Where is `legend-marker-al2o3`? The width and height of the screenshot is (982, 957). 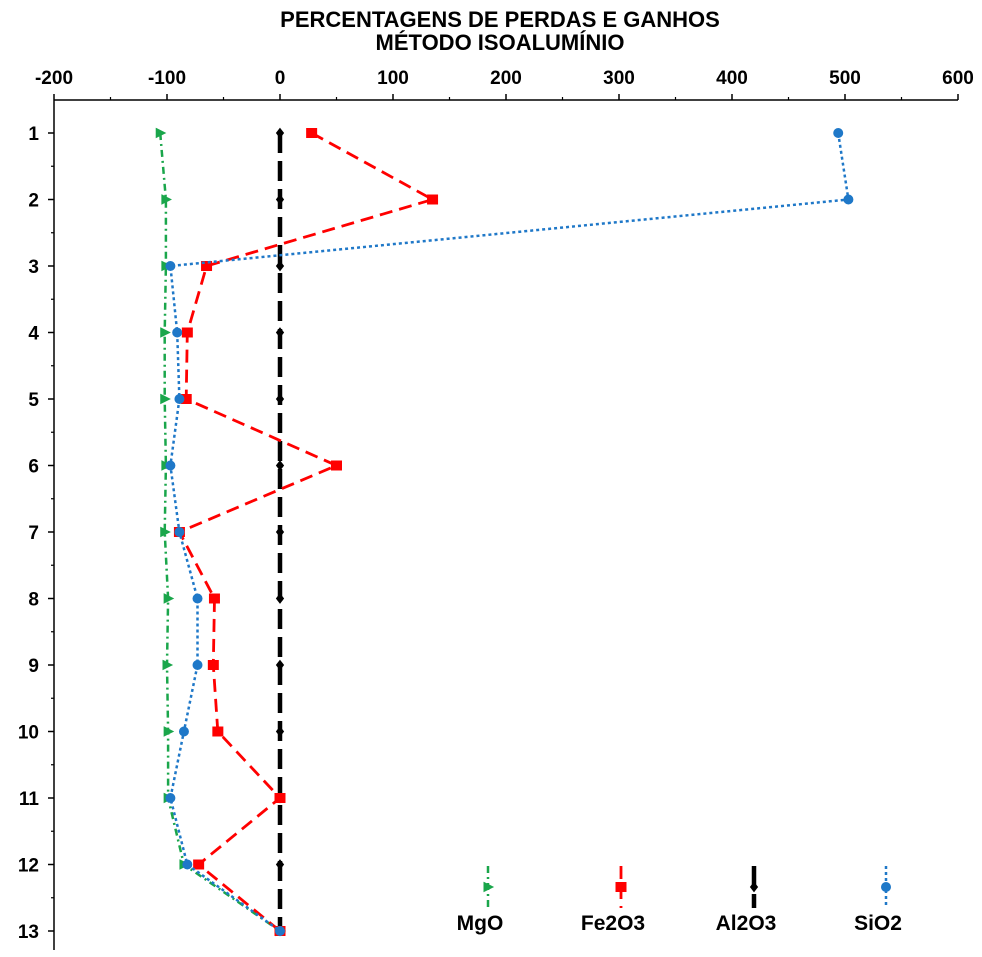
legend-marker-al2o3 is located at coordinates (754, 887).